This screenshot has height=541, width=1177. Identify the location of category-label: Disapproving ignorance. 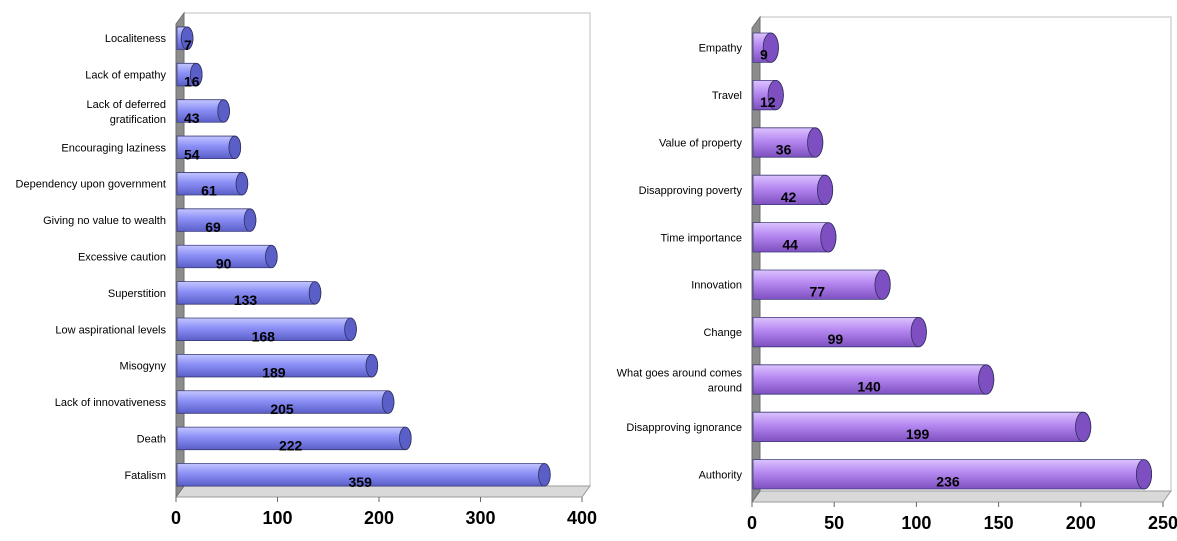
(684, 428).